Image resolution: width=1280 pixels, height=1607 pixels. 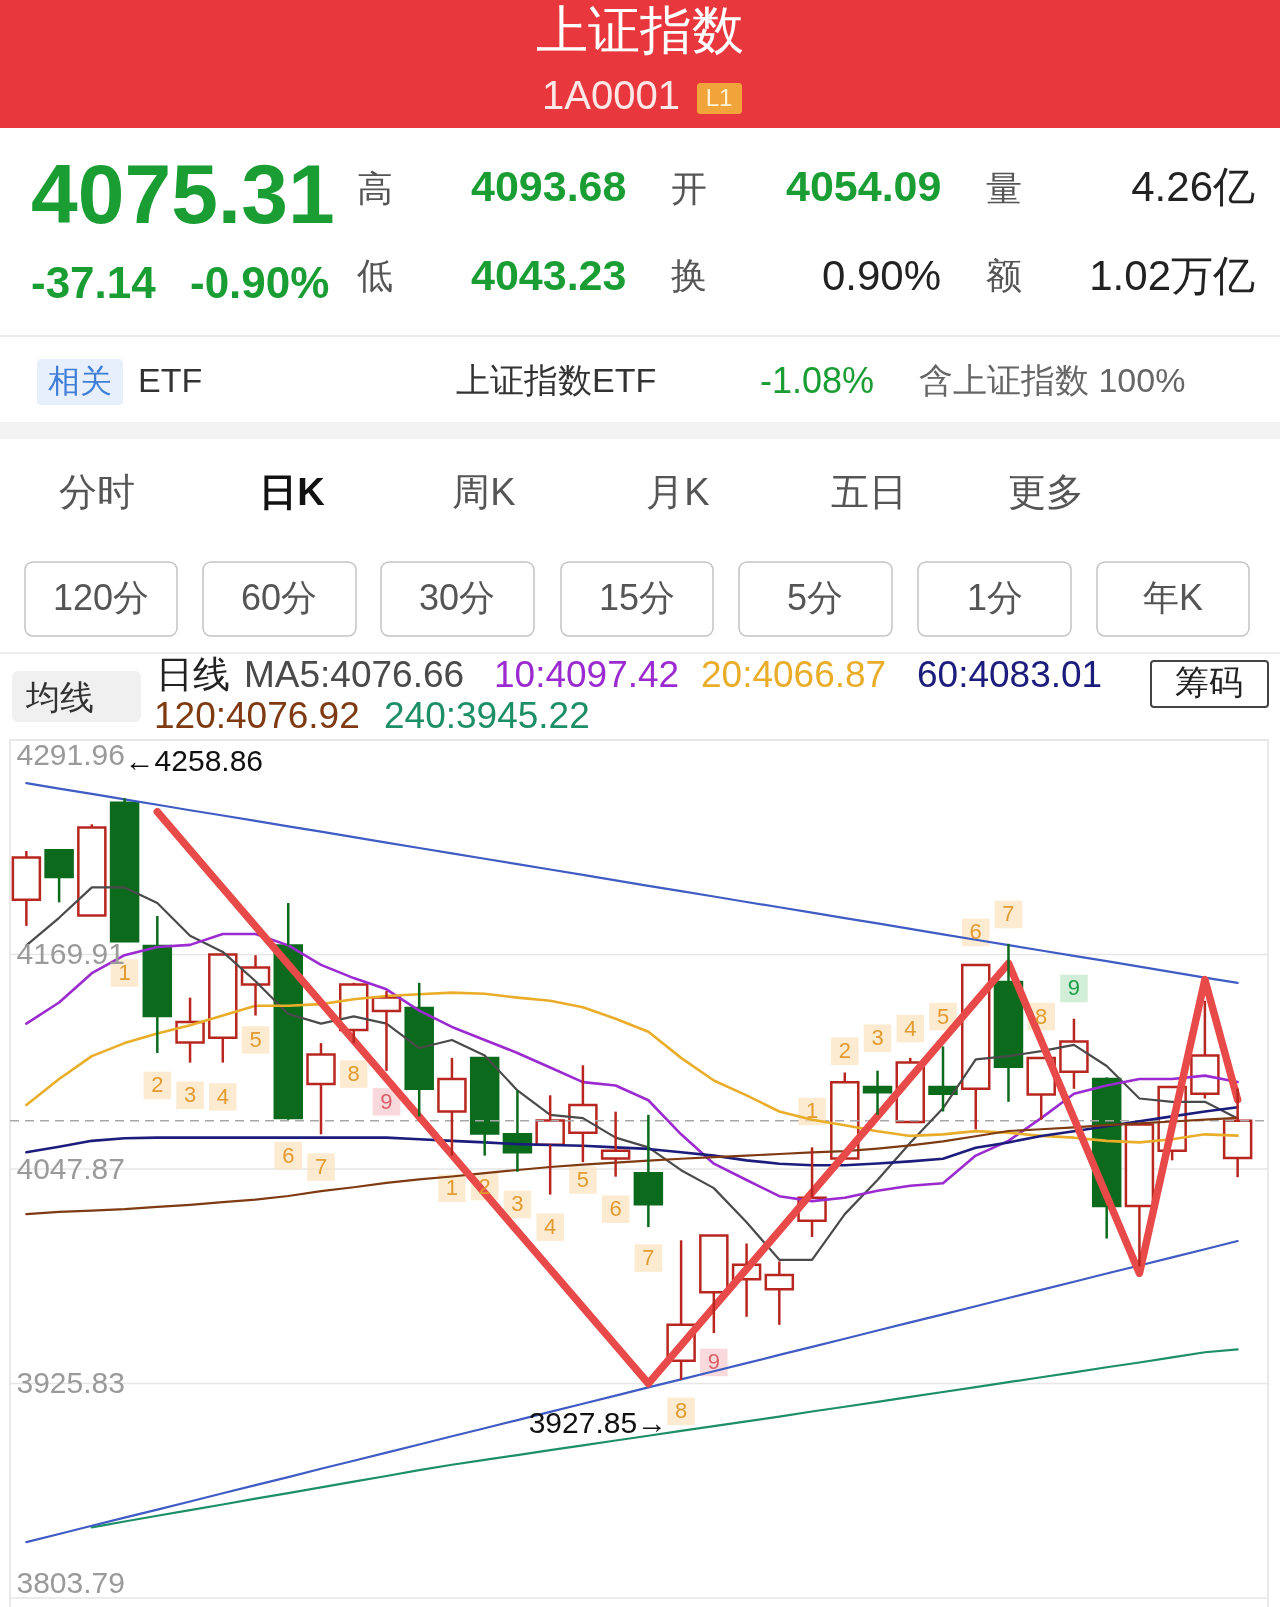 What do you see at coordinates (1173, 597) in the screenshot?
I see `text: 年K` at bounding box center [1173, 597].